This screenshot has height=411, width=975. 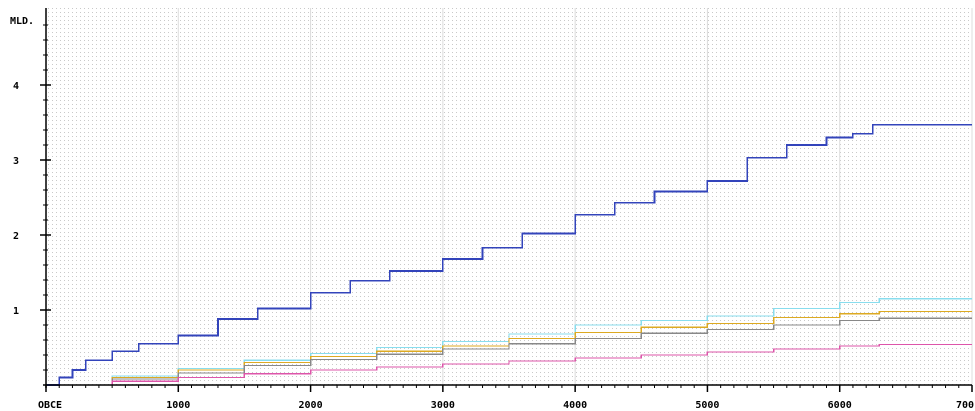 I want to click on x-tick-label-7: 700, so click(x=965, y=405).